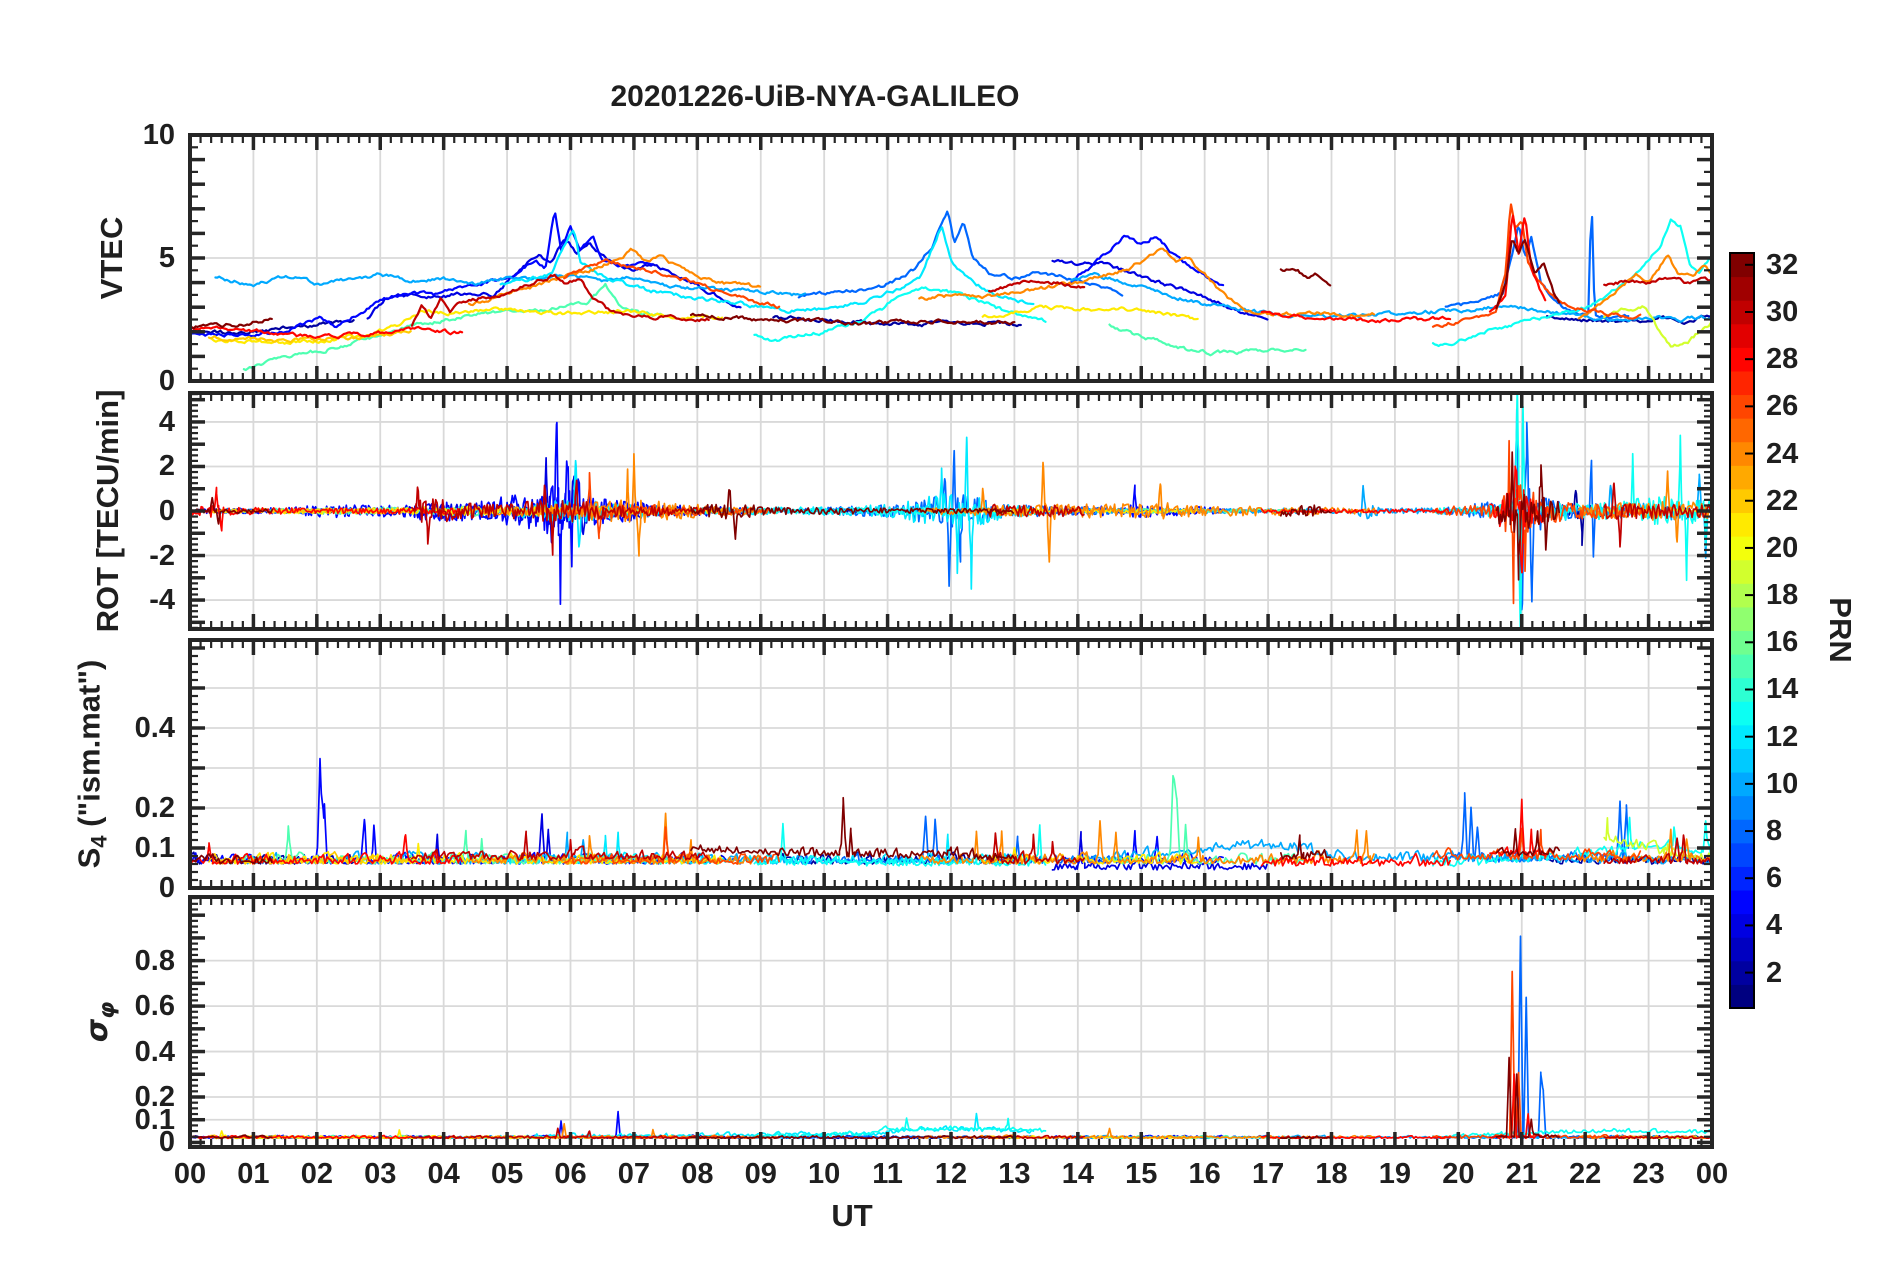 The image size is (1902, 1272). I want to click on x-tick-label: 03, so click(380, 1174).